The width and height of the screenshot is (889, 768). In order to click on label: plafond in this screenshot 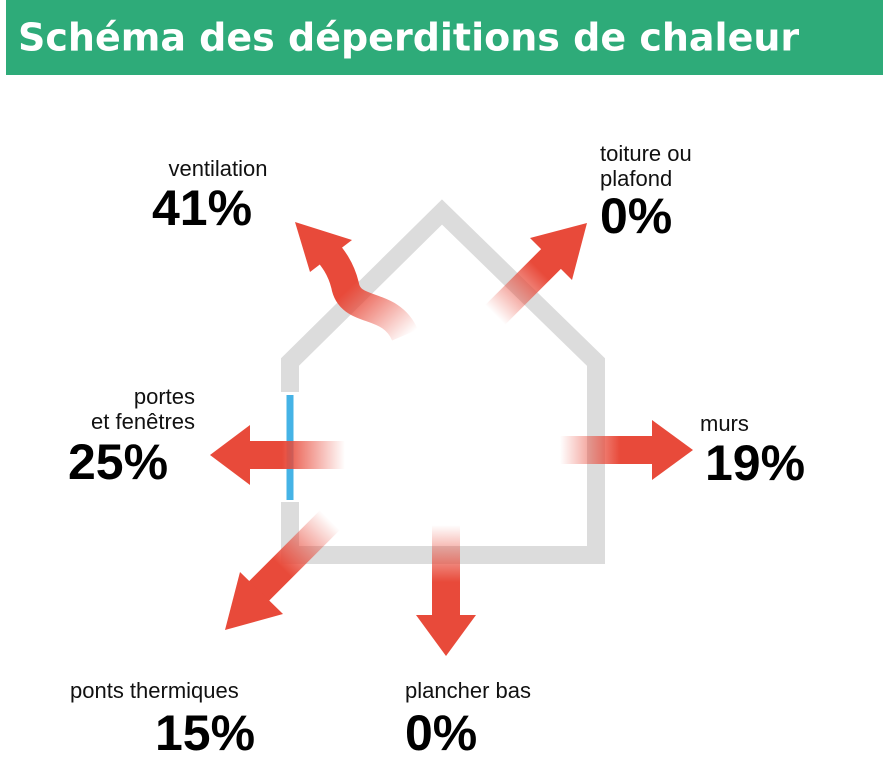, I will do `click(636, 178)`.